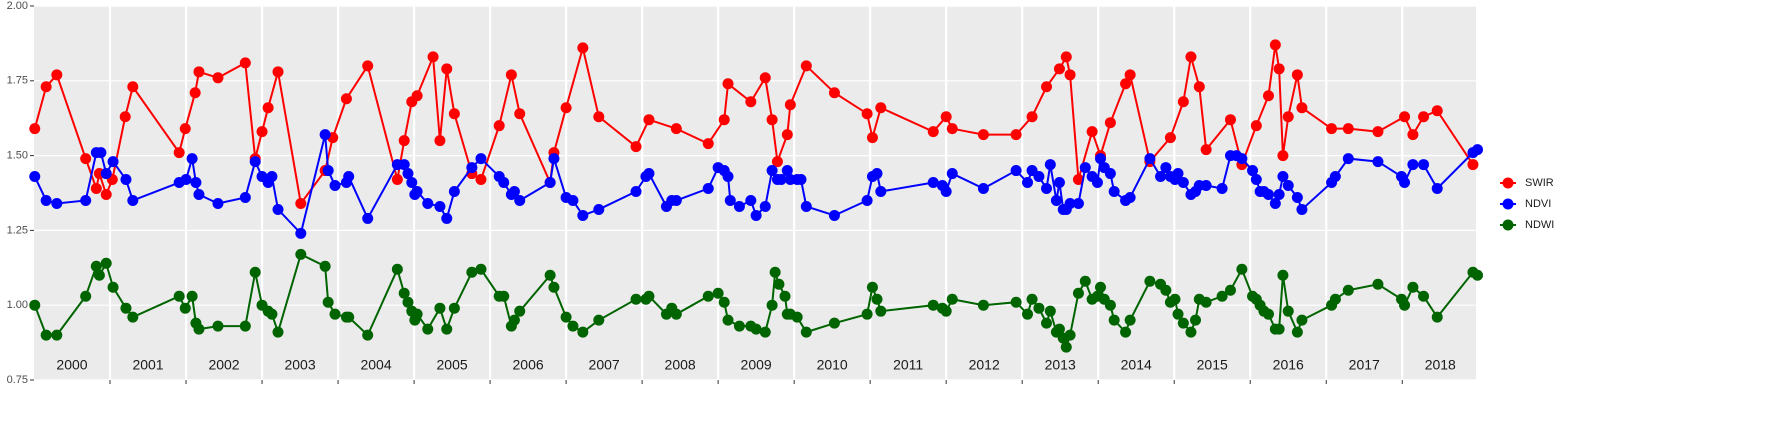 Image resolution: width=1773 pixels, height=442 pixels. What do you see at coordinates (1440, 365) in the screenshot?
I see `year-label: 2018` at bounding box center [1440, 365].